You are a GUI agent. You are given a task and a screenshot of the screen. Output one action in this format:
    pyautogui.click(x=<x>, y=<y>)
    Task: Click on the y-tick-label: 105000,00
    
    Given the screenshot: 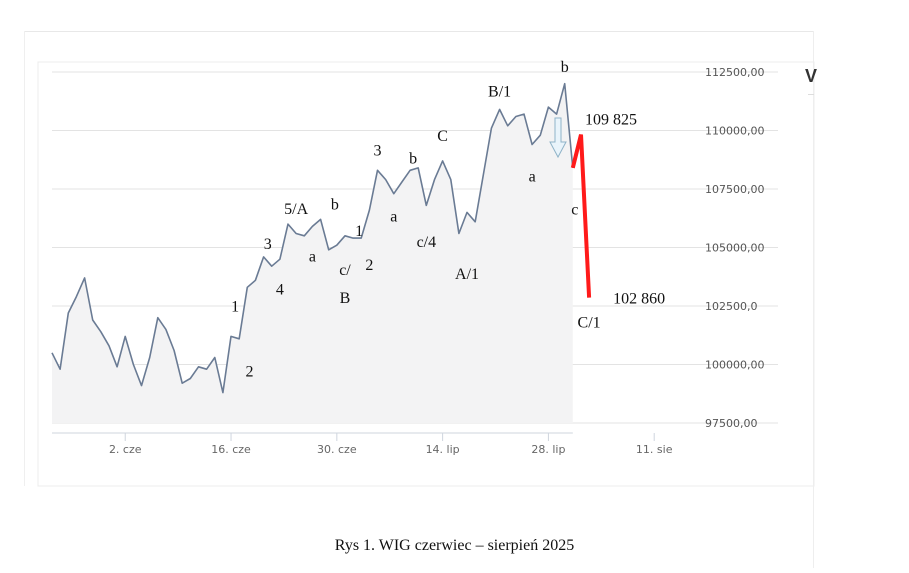 What is the action you would take?
    pyautogui.click(x=735, y=248)
    